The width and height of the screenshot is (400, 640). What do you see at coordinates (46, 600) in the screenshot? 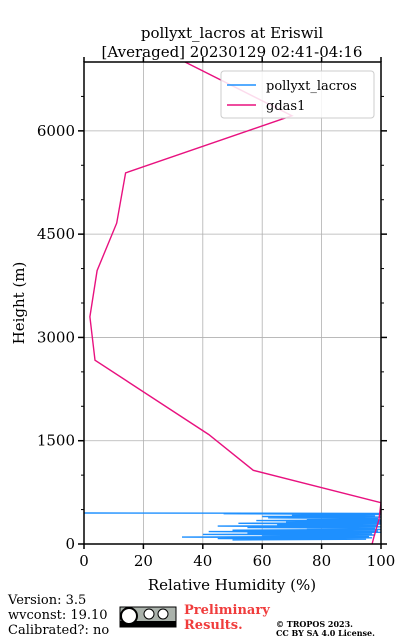
I see `footer-version: Version: 3.5` at bounding box center [46, 600].